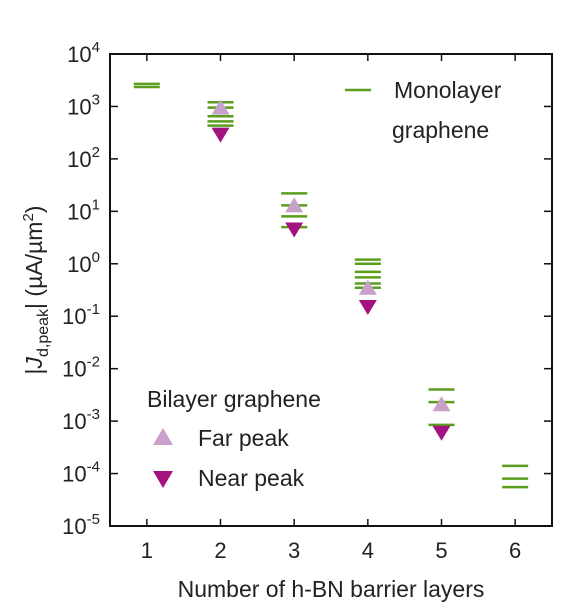 The height and width of the screenshot is (616, 580). What do you see at coordinates (368, 550) in the screenshot?
I see `x-tick-label: 4` at bounding box center [368, 550].